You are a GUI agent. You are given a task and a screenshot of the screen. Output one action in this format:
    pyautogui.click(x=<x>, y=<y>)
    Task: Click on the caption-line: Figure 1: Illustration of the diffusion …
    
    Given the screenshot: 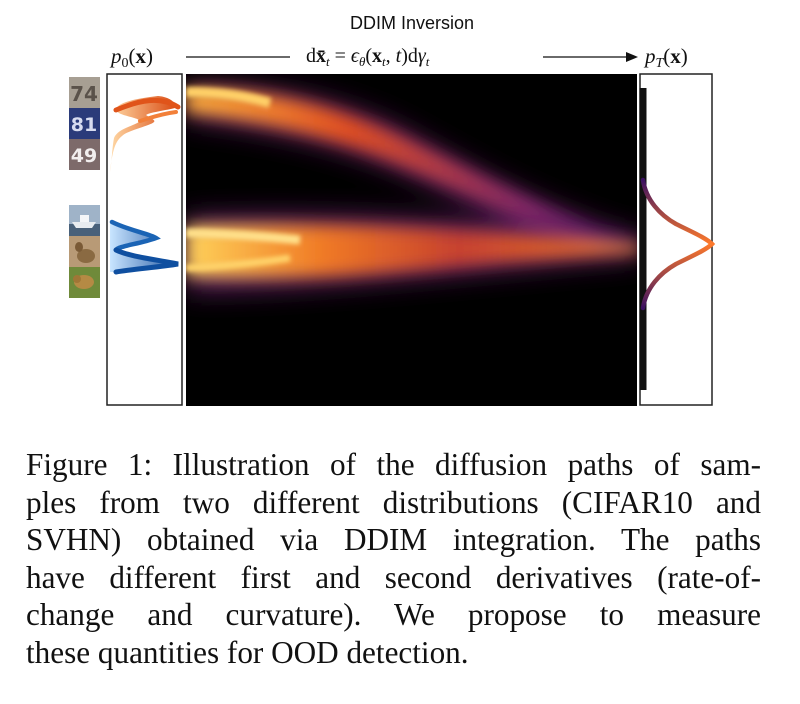 What is the action you would take?
    pyautogui.click(x=393, y=464)
    